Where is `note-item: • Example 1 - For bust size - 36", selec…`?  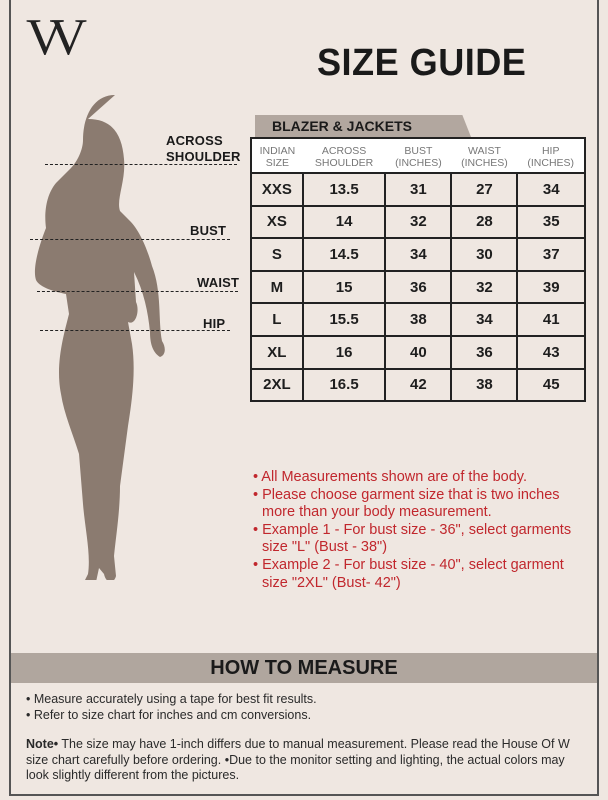
note-item: • Example 1 - For bust size - 36", selec… is located at coordinates (412, 538).